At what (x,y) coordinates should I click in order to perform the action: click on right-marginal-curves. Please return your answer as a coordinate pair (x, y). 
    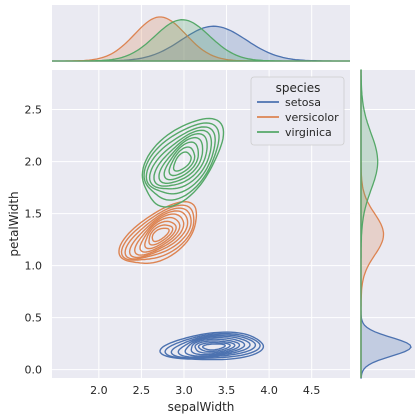
    Looking at the image, I should click on (386, 224).